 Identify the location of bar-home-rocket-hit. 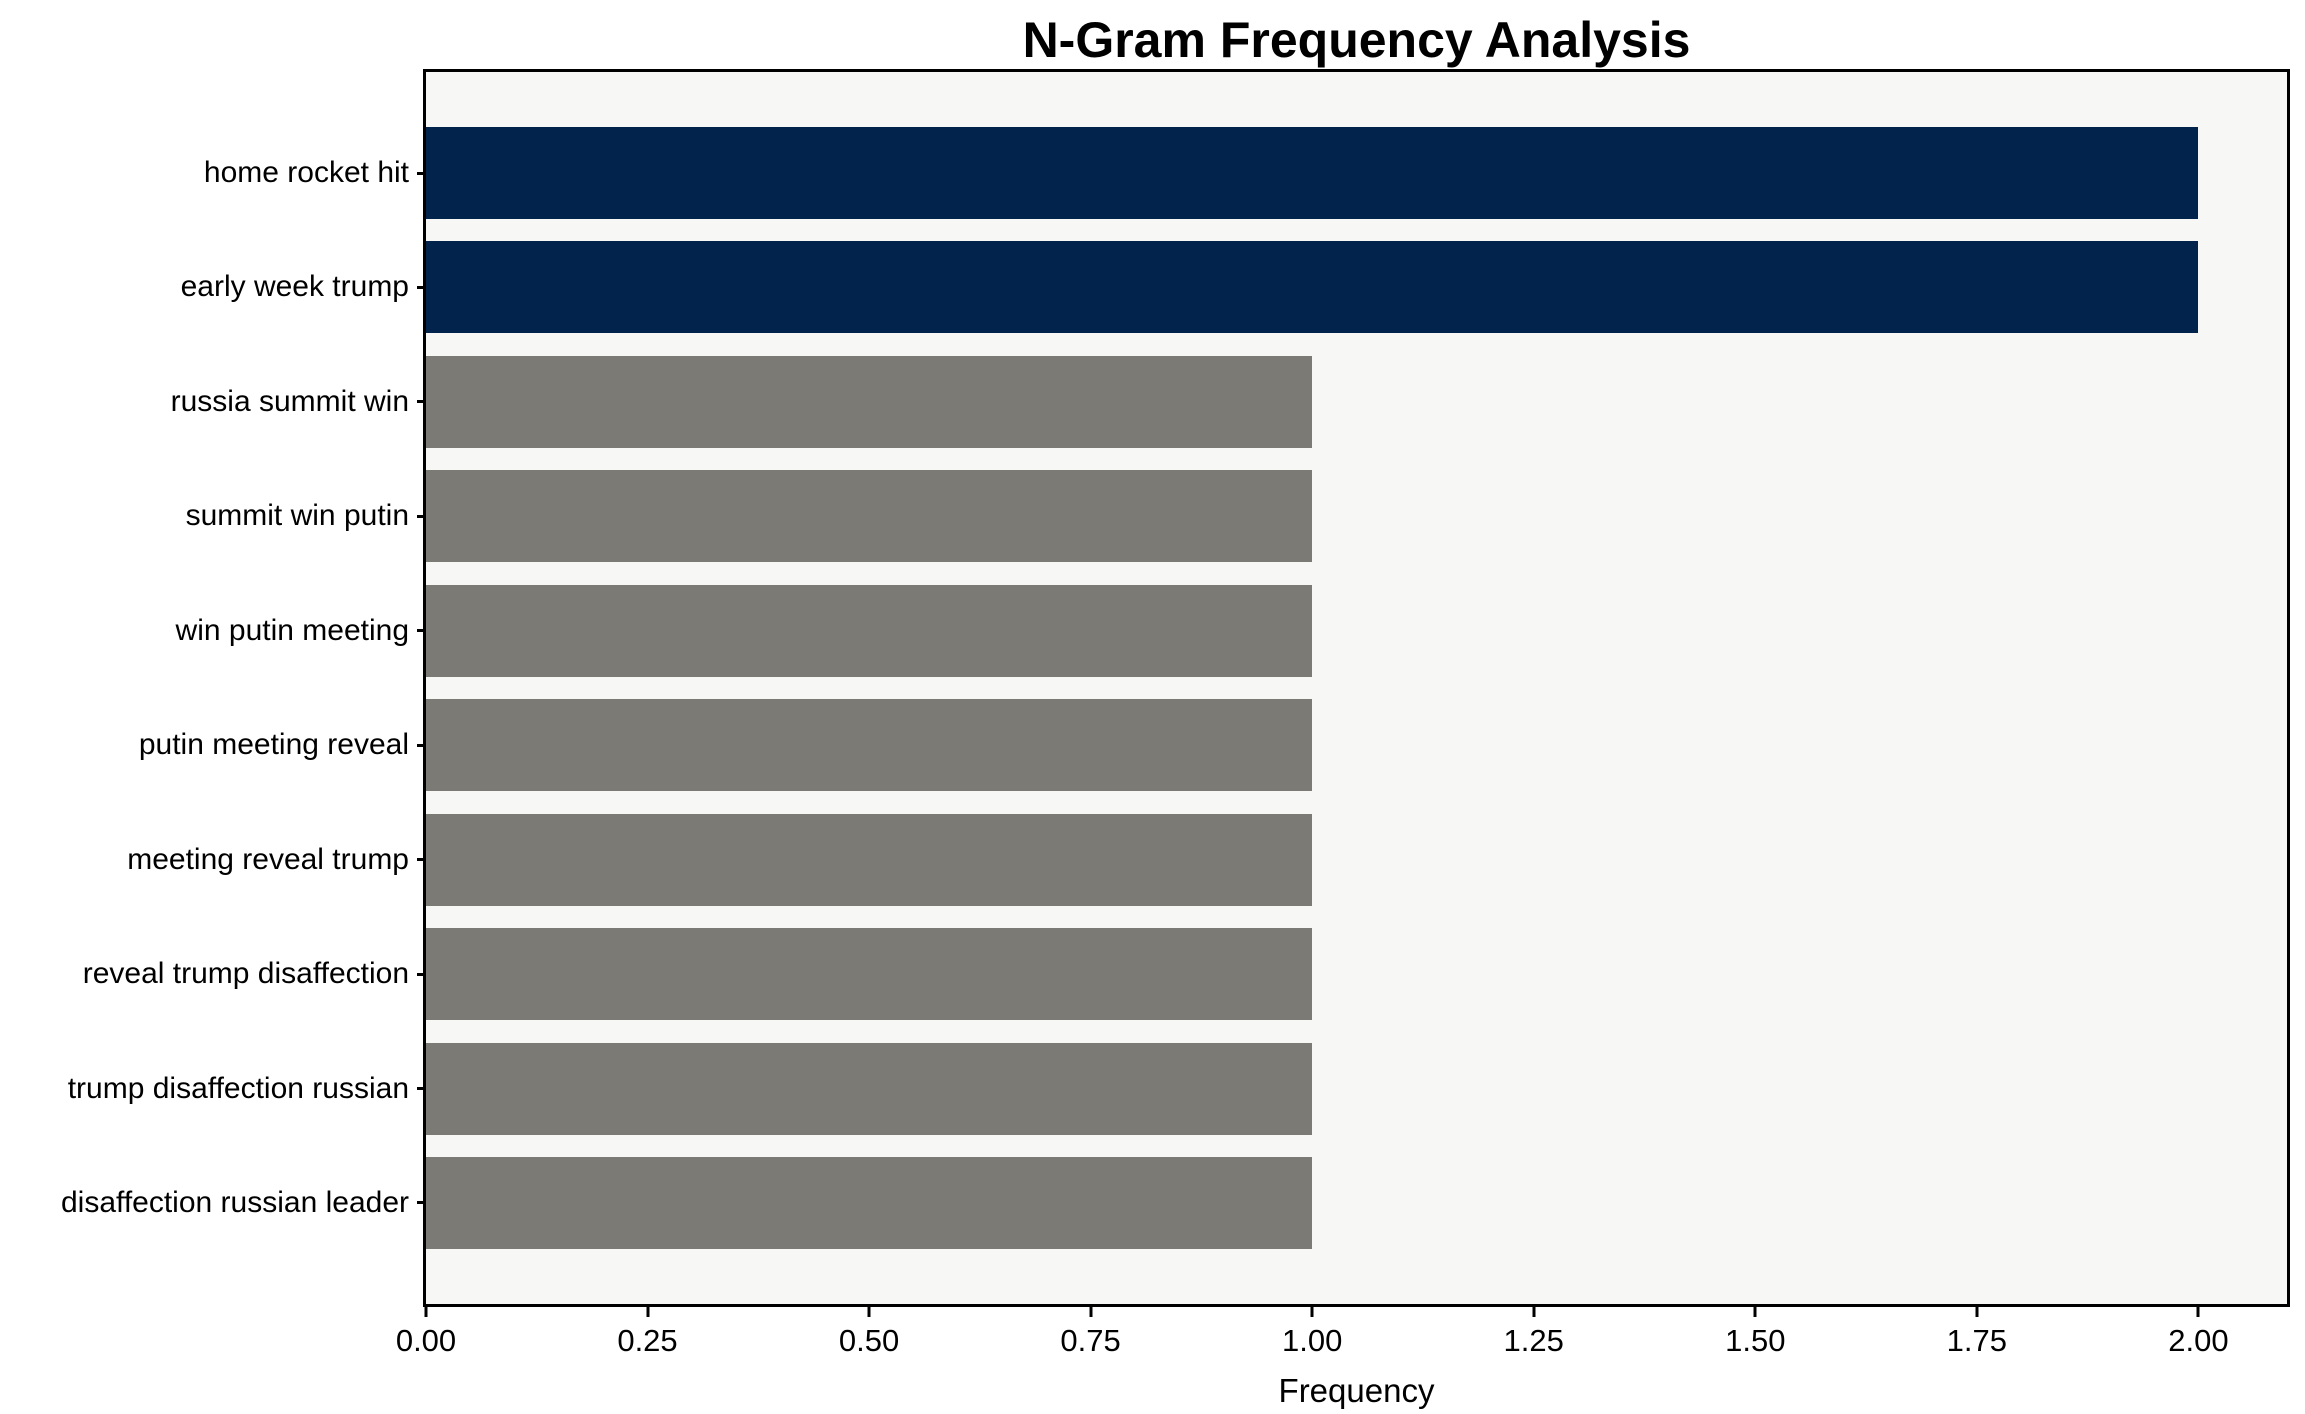
(1312, 173).